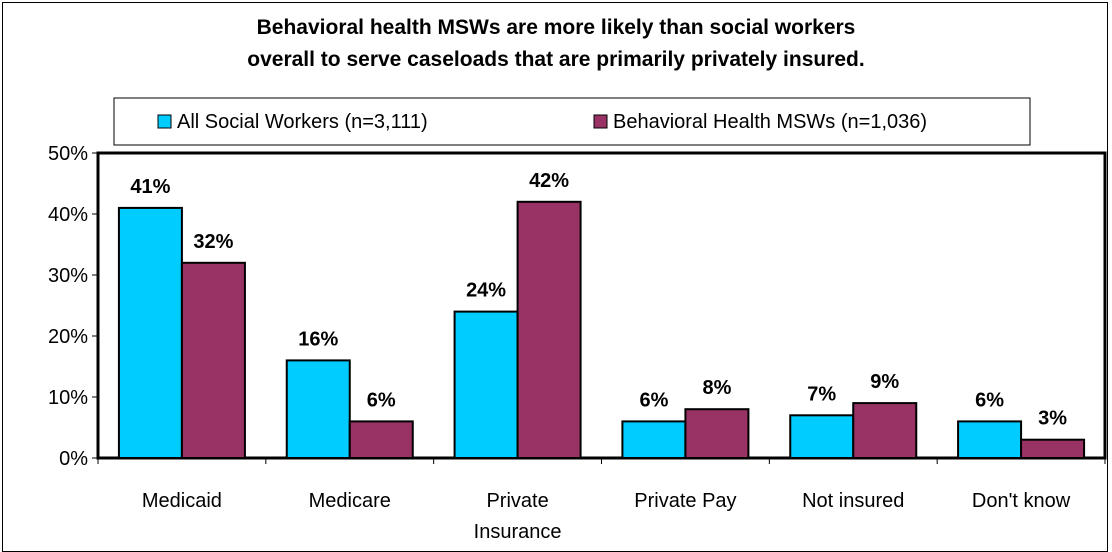  I want to click on legend-label-behavioral-health-msws: Behavioral Health MSWs (n=1,036), so click(770, 122).